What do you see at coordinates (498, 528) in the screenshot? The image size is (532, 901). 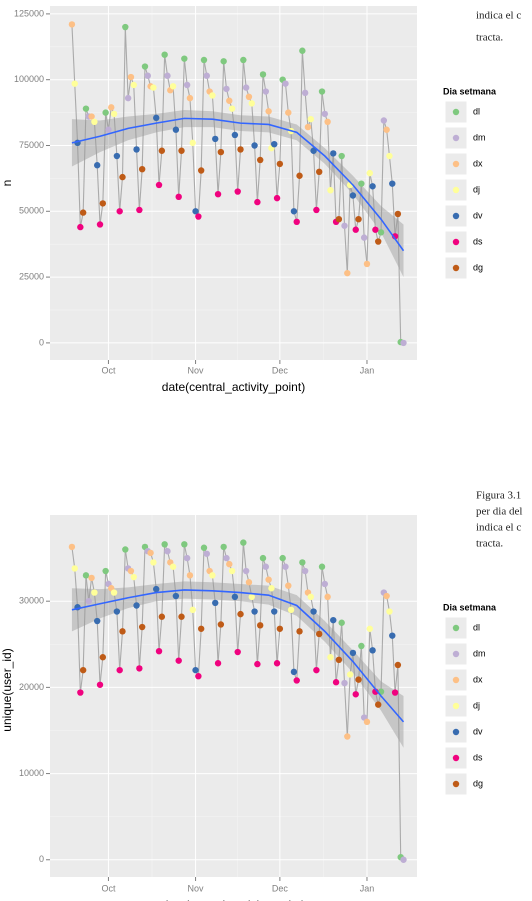 I see `side-text: indica el c` at bounding box center [498, 528].